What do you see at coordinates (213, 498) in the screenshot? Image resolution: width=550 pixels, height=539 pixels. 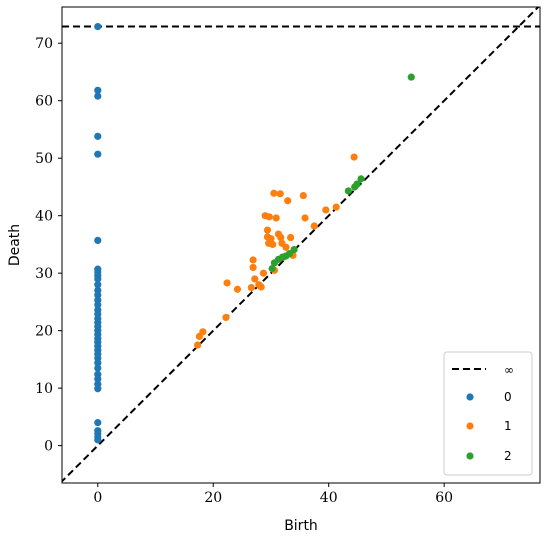 I see `x-tick-label: 20` at bounding box center [213, 498].